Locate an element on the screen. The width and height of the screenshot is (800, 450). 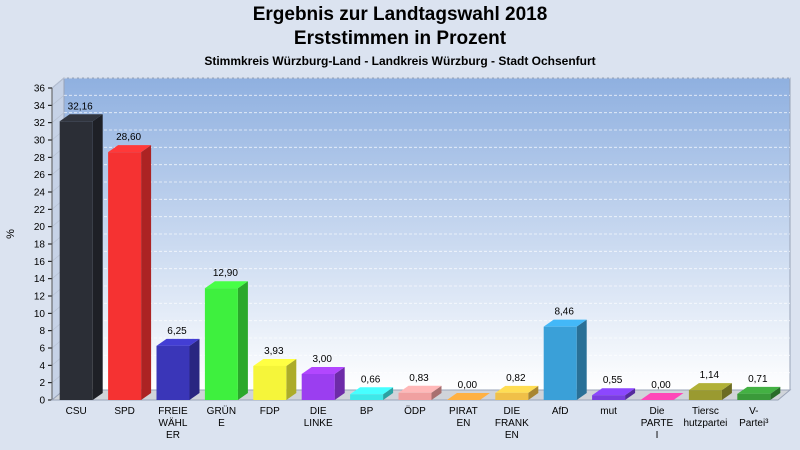
x-tick-label: AfD is located at coordinates (560, 411).